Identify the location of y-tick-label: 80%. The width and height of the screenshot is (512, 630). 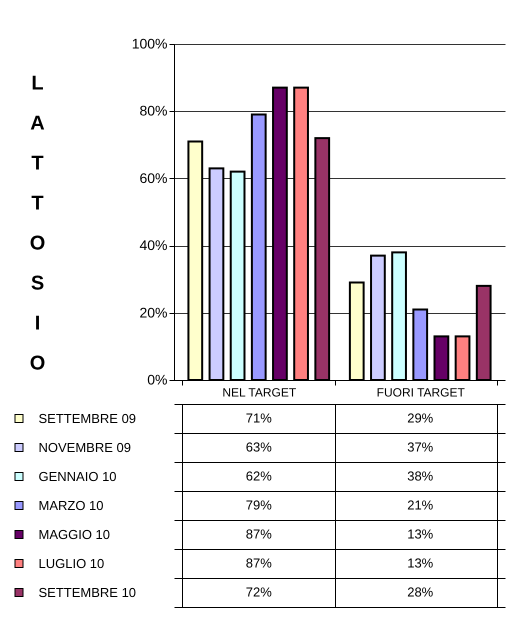
(153, 110).